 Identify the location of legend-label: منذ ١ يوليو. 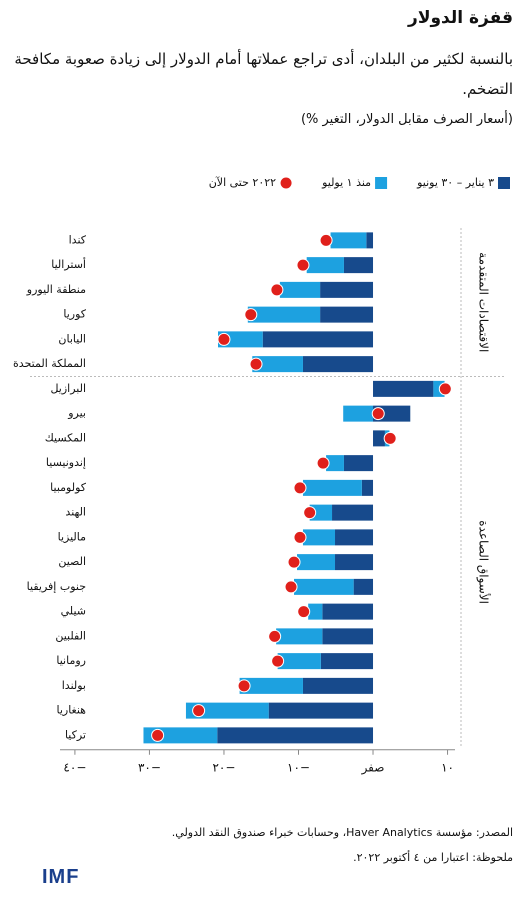
(346, 182).